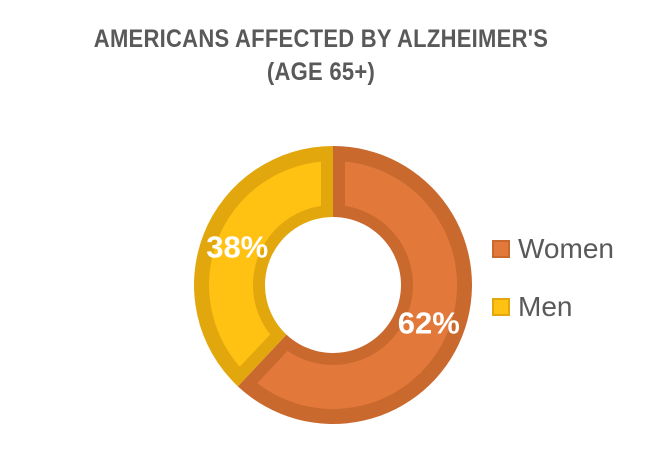 Image resolution: width=650 pixels, height=462 pixels. Describe the element at coordinates (429, 322) in the screenshot. I see `data-label-women: 62%` at that location.